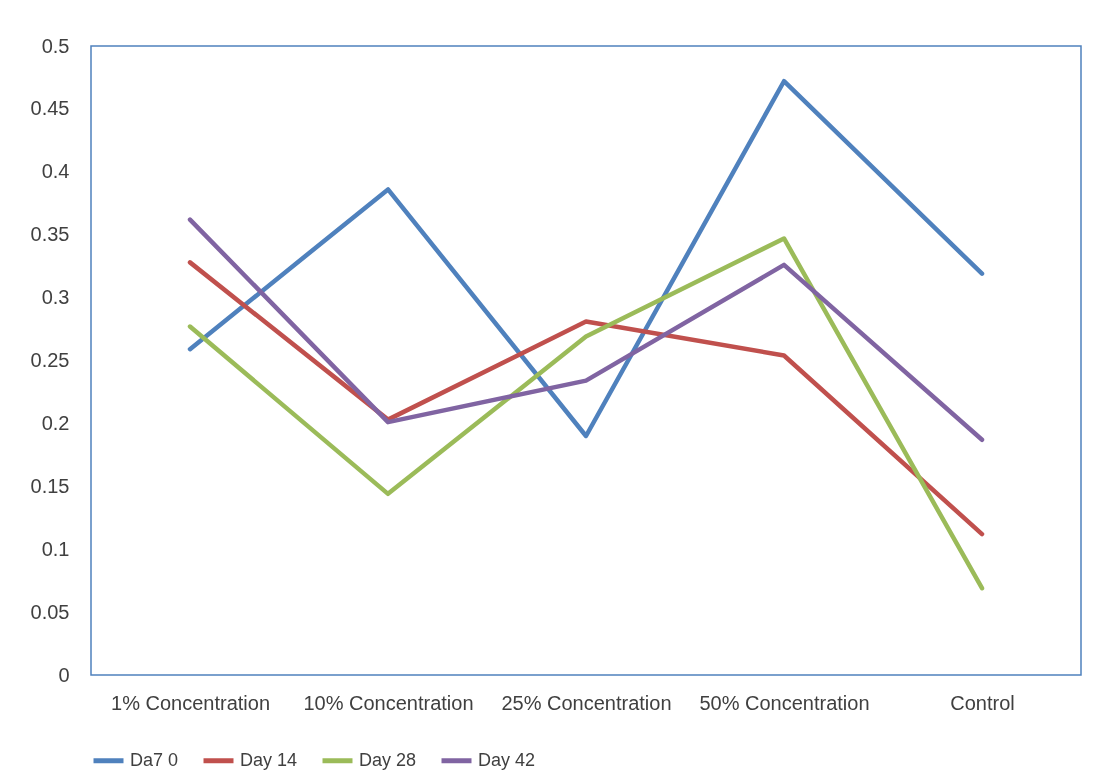  What do you see at coordinates (50, 611) in the screenshot?
I see `y-tick-label: 0.05` at bounding box center [50, 611].